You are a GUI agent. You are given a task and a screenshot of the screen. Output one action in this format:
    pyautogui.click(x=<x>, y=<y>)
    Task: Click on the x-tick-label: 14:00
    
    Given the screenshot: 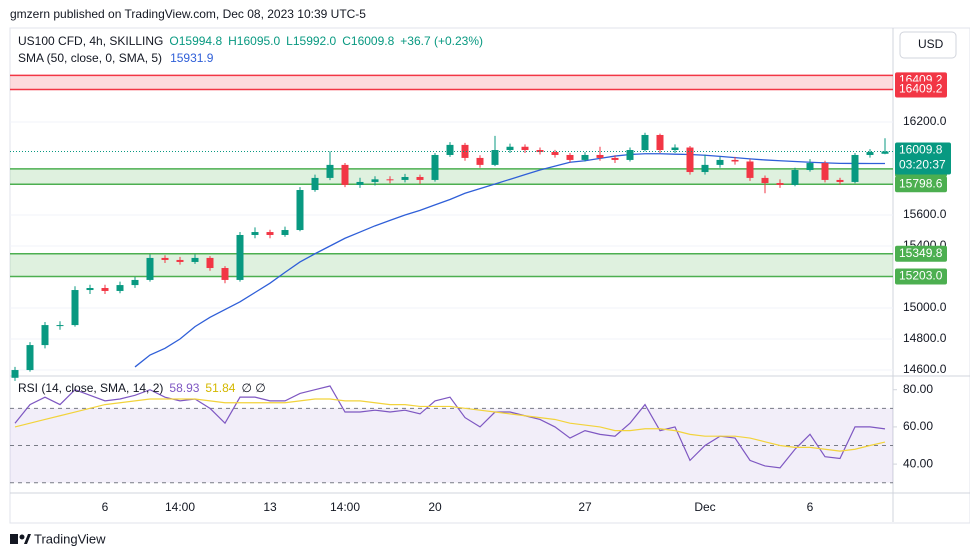 What is the action you would take?
    pyautogui.click(x=345, y=507)
    